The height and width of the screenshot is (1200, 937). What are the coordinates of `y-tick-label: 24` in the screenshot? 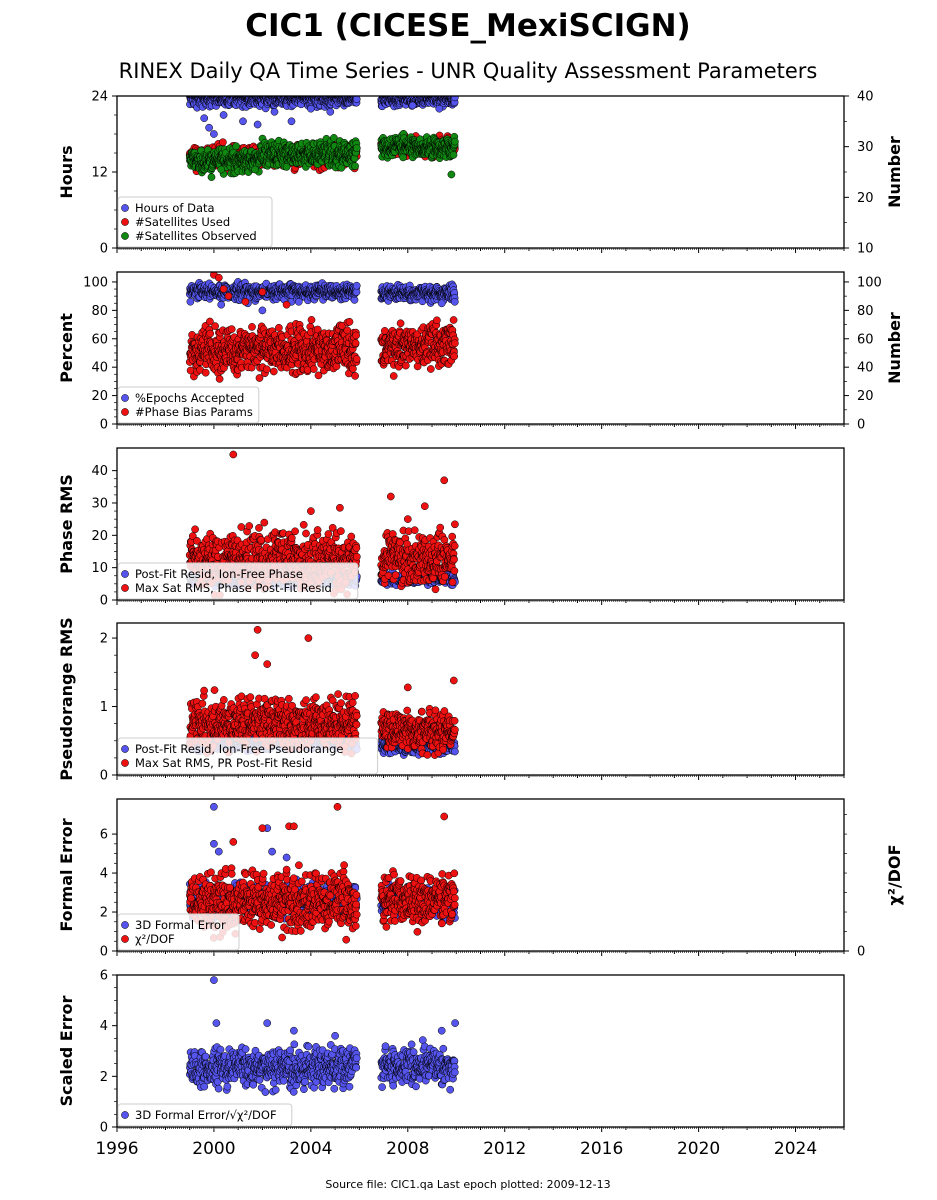 It's located at (99, 97).